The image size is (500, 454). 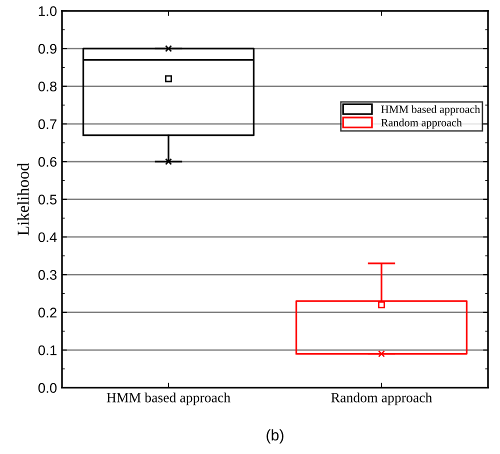 I want to click on y-tick-label: 0.8, so click(x=47, y=87).